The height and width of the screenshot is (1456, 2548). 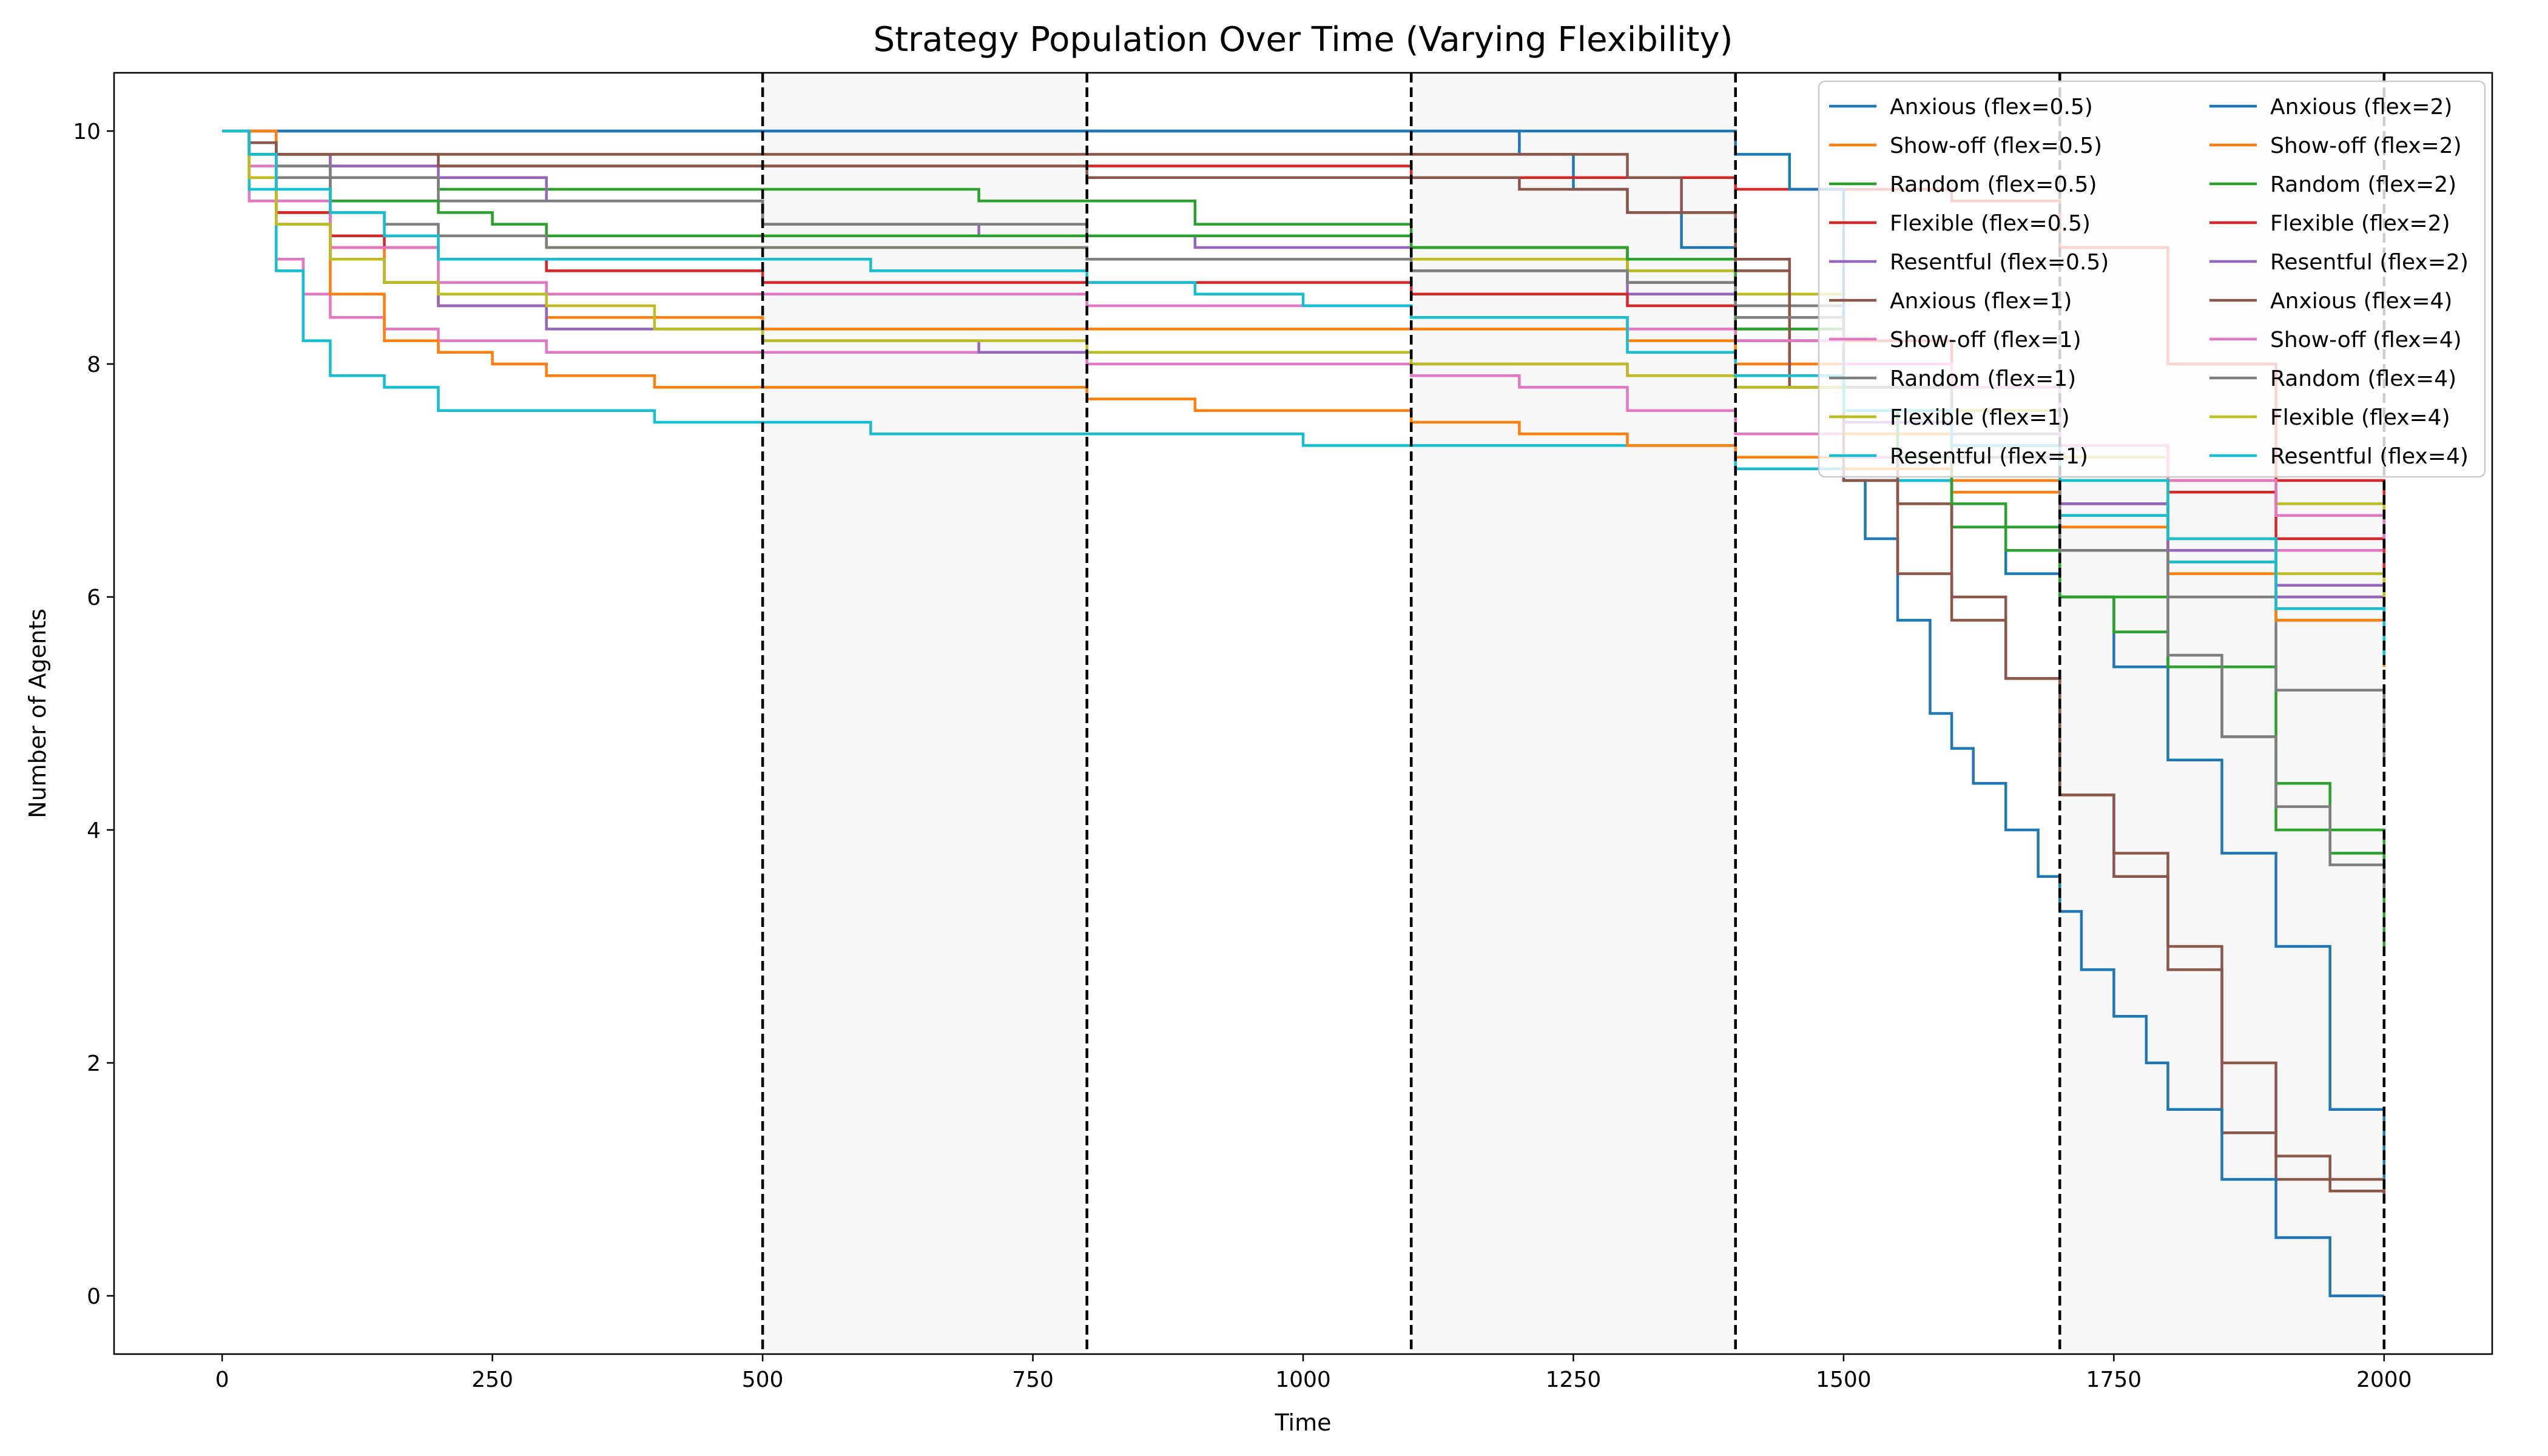 What do you see at coordinates (1574, 1379) in the screenshot?
I see `x-tick-label-5: 1250` at bounding box center [1574, 1379].